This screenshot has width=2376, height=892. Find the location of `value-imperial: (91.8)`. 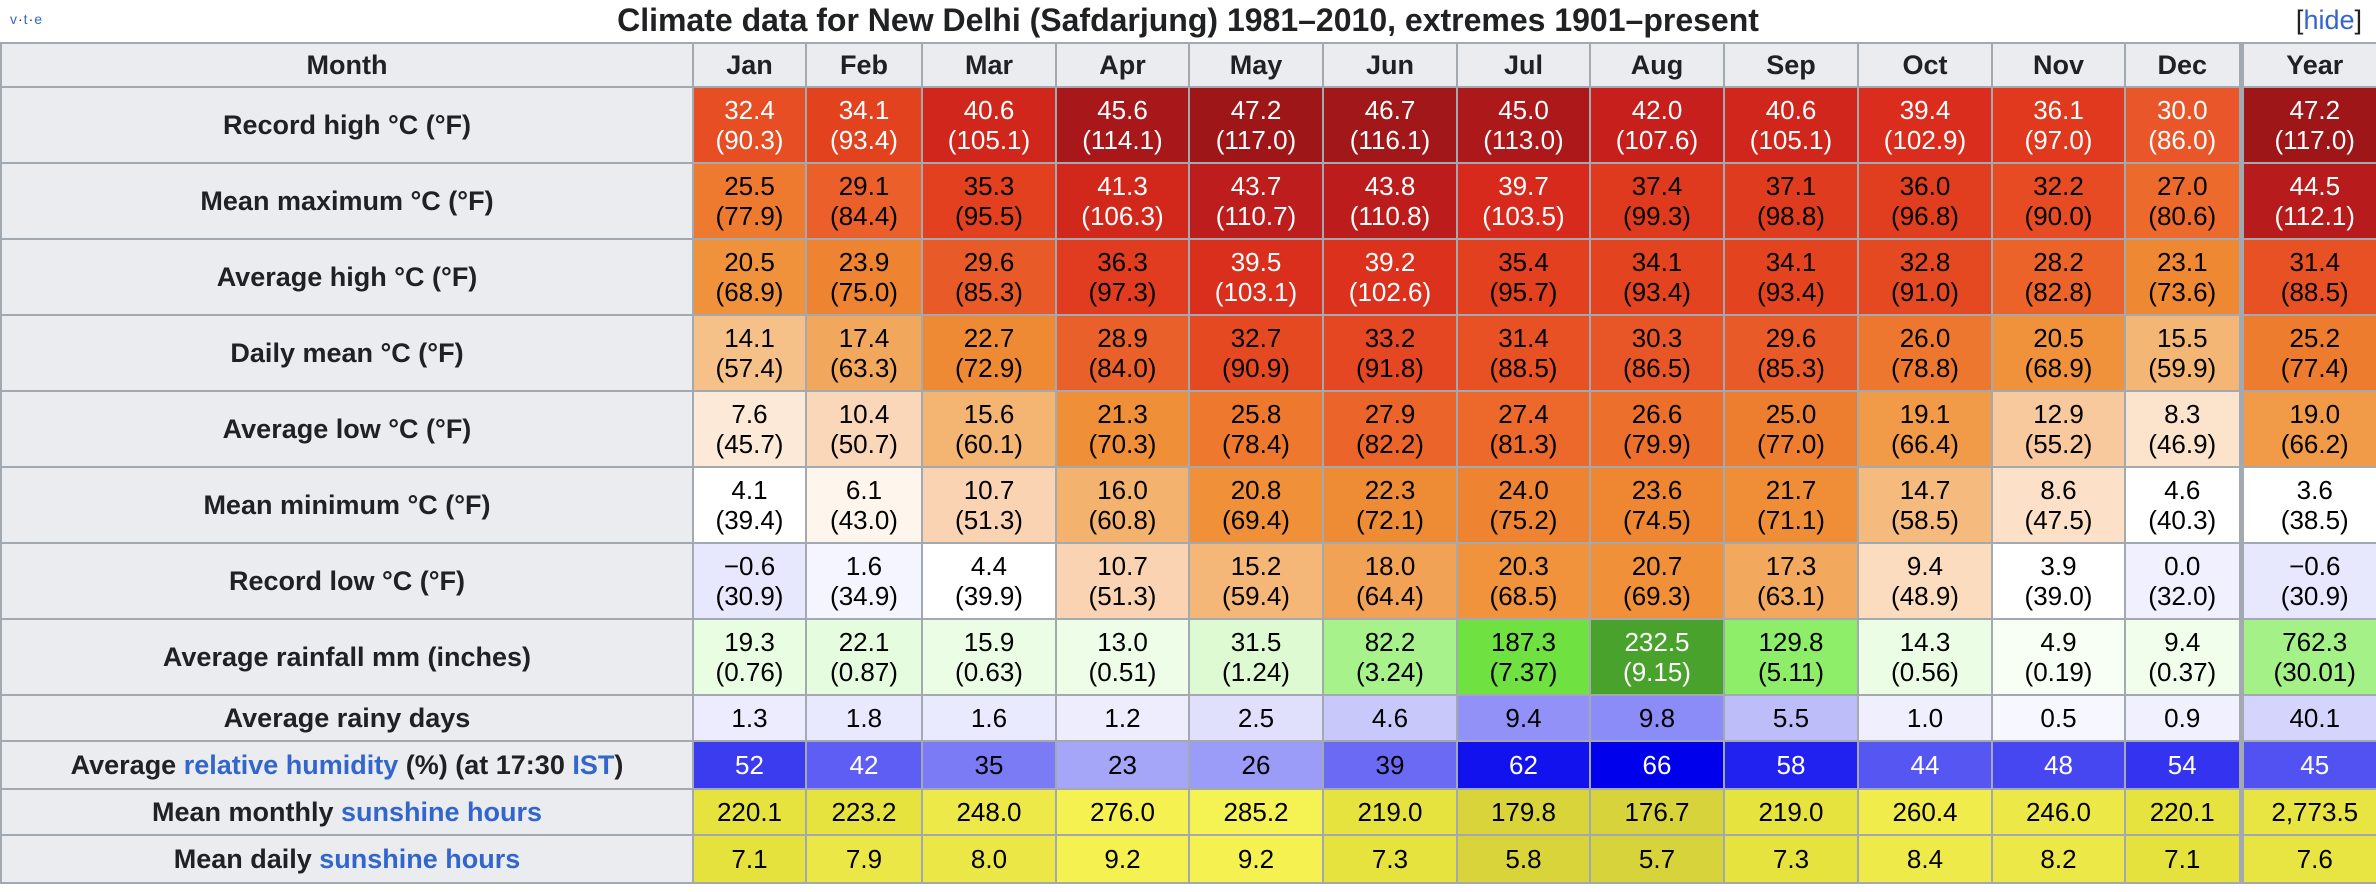

value-imperial: (91.8) is located at coordinates (1390, 368).